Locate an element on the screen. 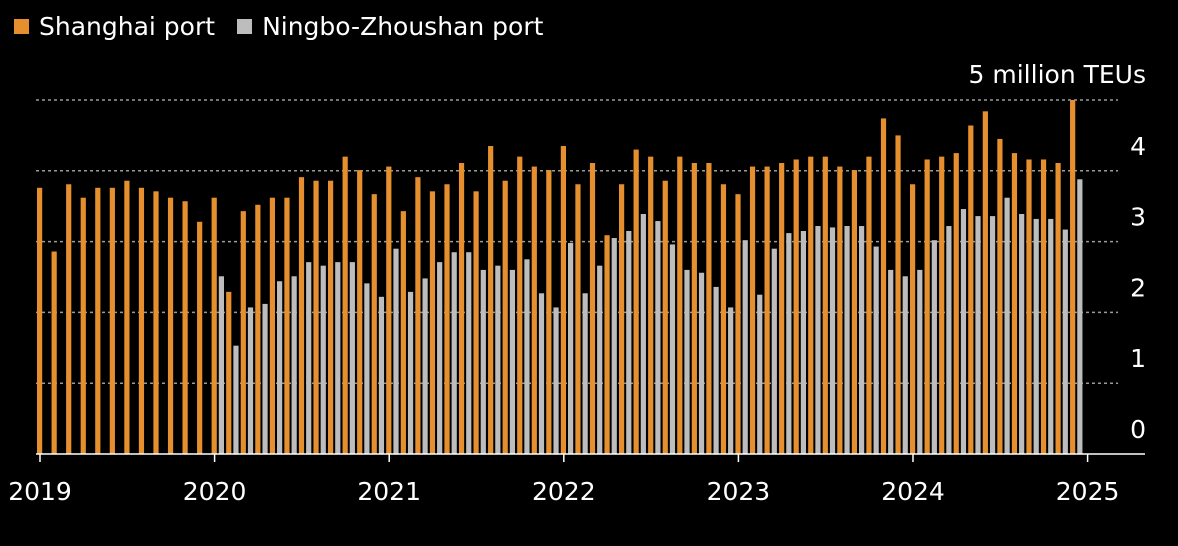 The height and width of the screenshot is (546, 1178). y-tick-label: 1 is located at coordinates (1138, 358).